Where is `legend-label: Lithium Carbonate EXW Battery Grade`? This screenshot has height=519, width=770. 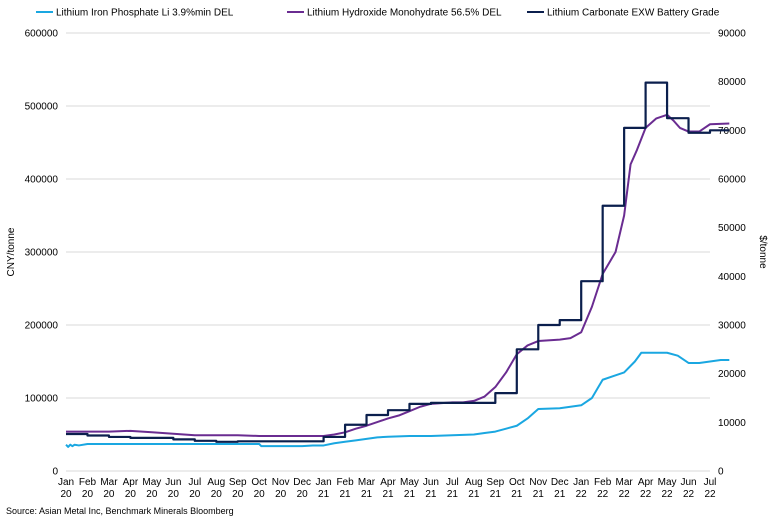
legend-label: Lithium Carbonate EXW Battery Grade is located at coordinates (633, 13).